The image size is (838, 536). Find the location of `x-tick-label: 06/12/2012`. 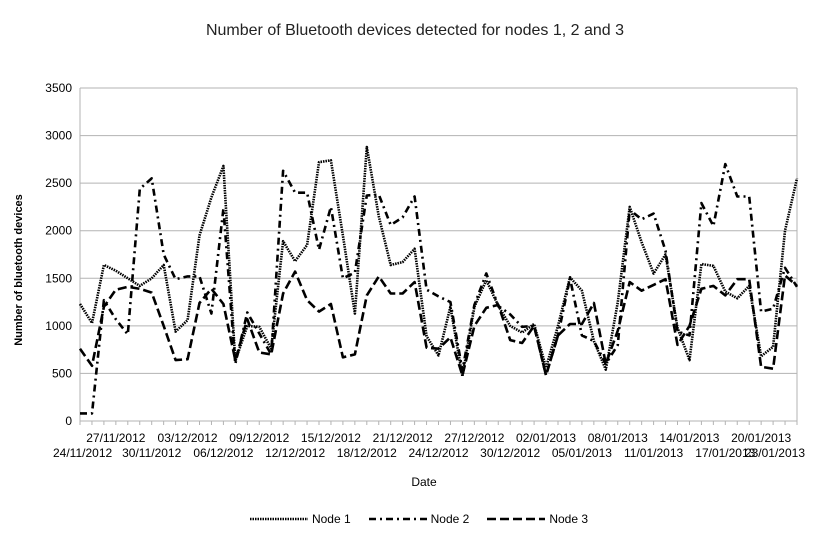

x-tick-label: 06/12/2012 is located at coordinates (223, 453).